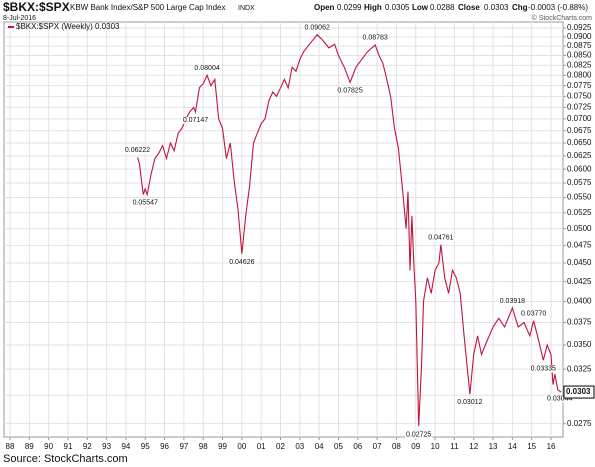 The width and height of the screenshot is (595, 467). What do you see at coordinates (579, 64) in the screenshot?
I see `y-tick-label: 0.0825` at bounding box center [579, 64].